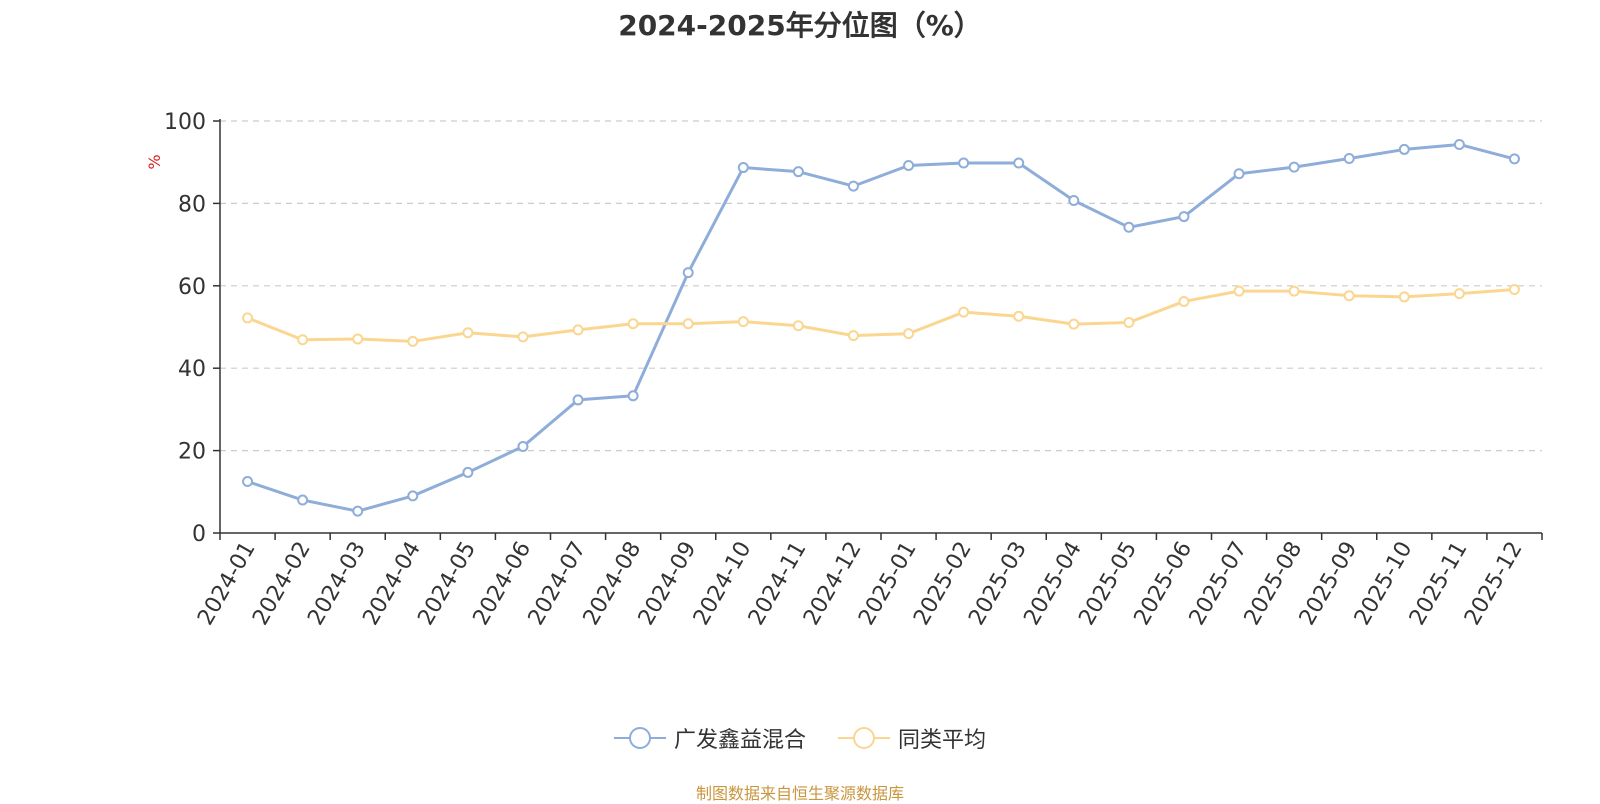 The image size is (1600, 804). What do you see at coordinates (799, 793) in the screenshot?
I see `source-note: 制图数据来自恒生聚源数据库` at bounding box center [799, 793].